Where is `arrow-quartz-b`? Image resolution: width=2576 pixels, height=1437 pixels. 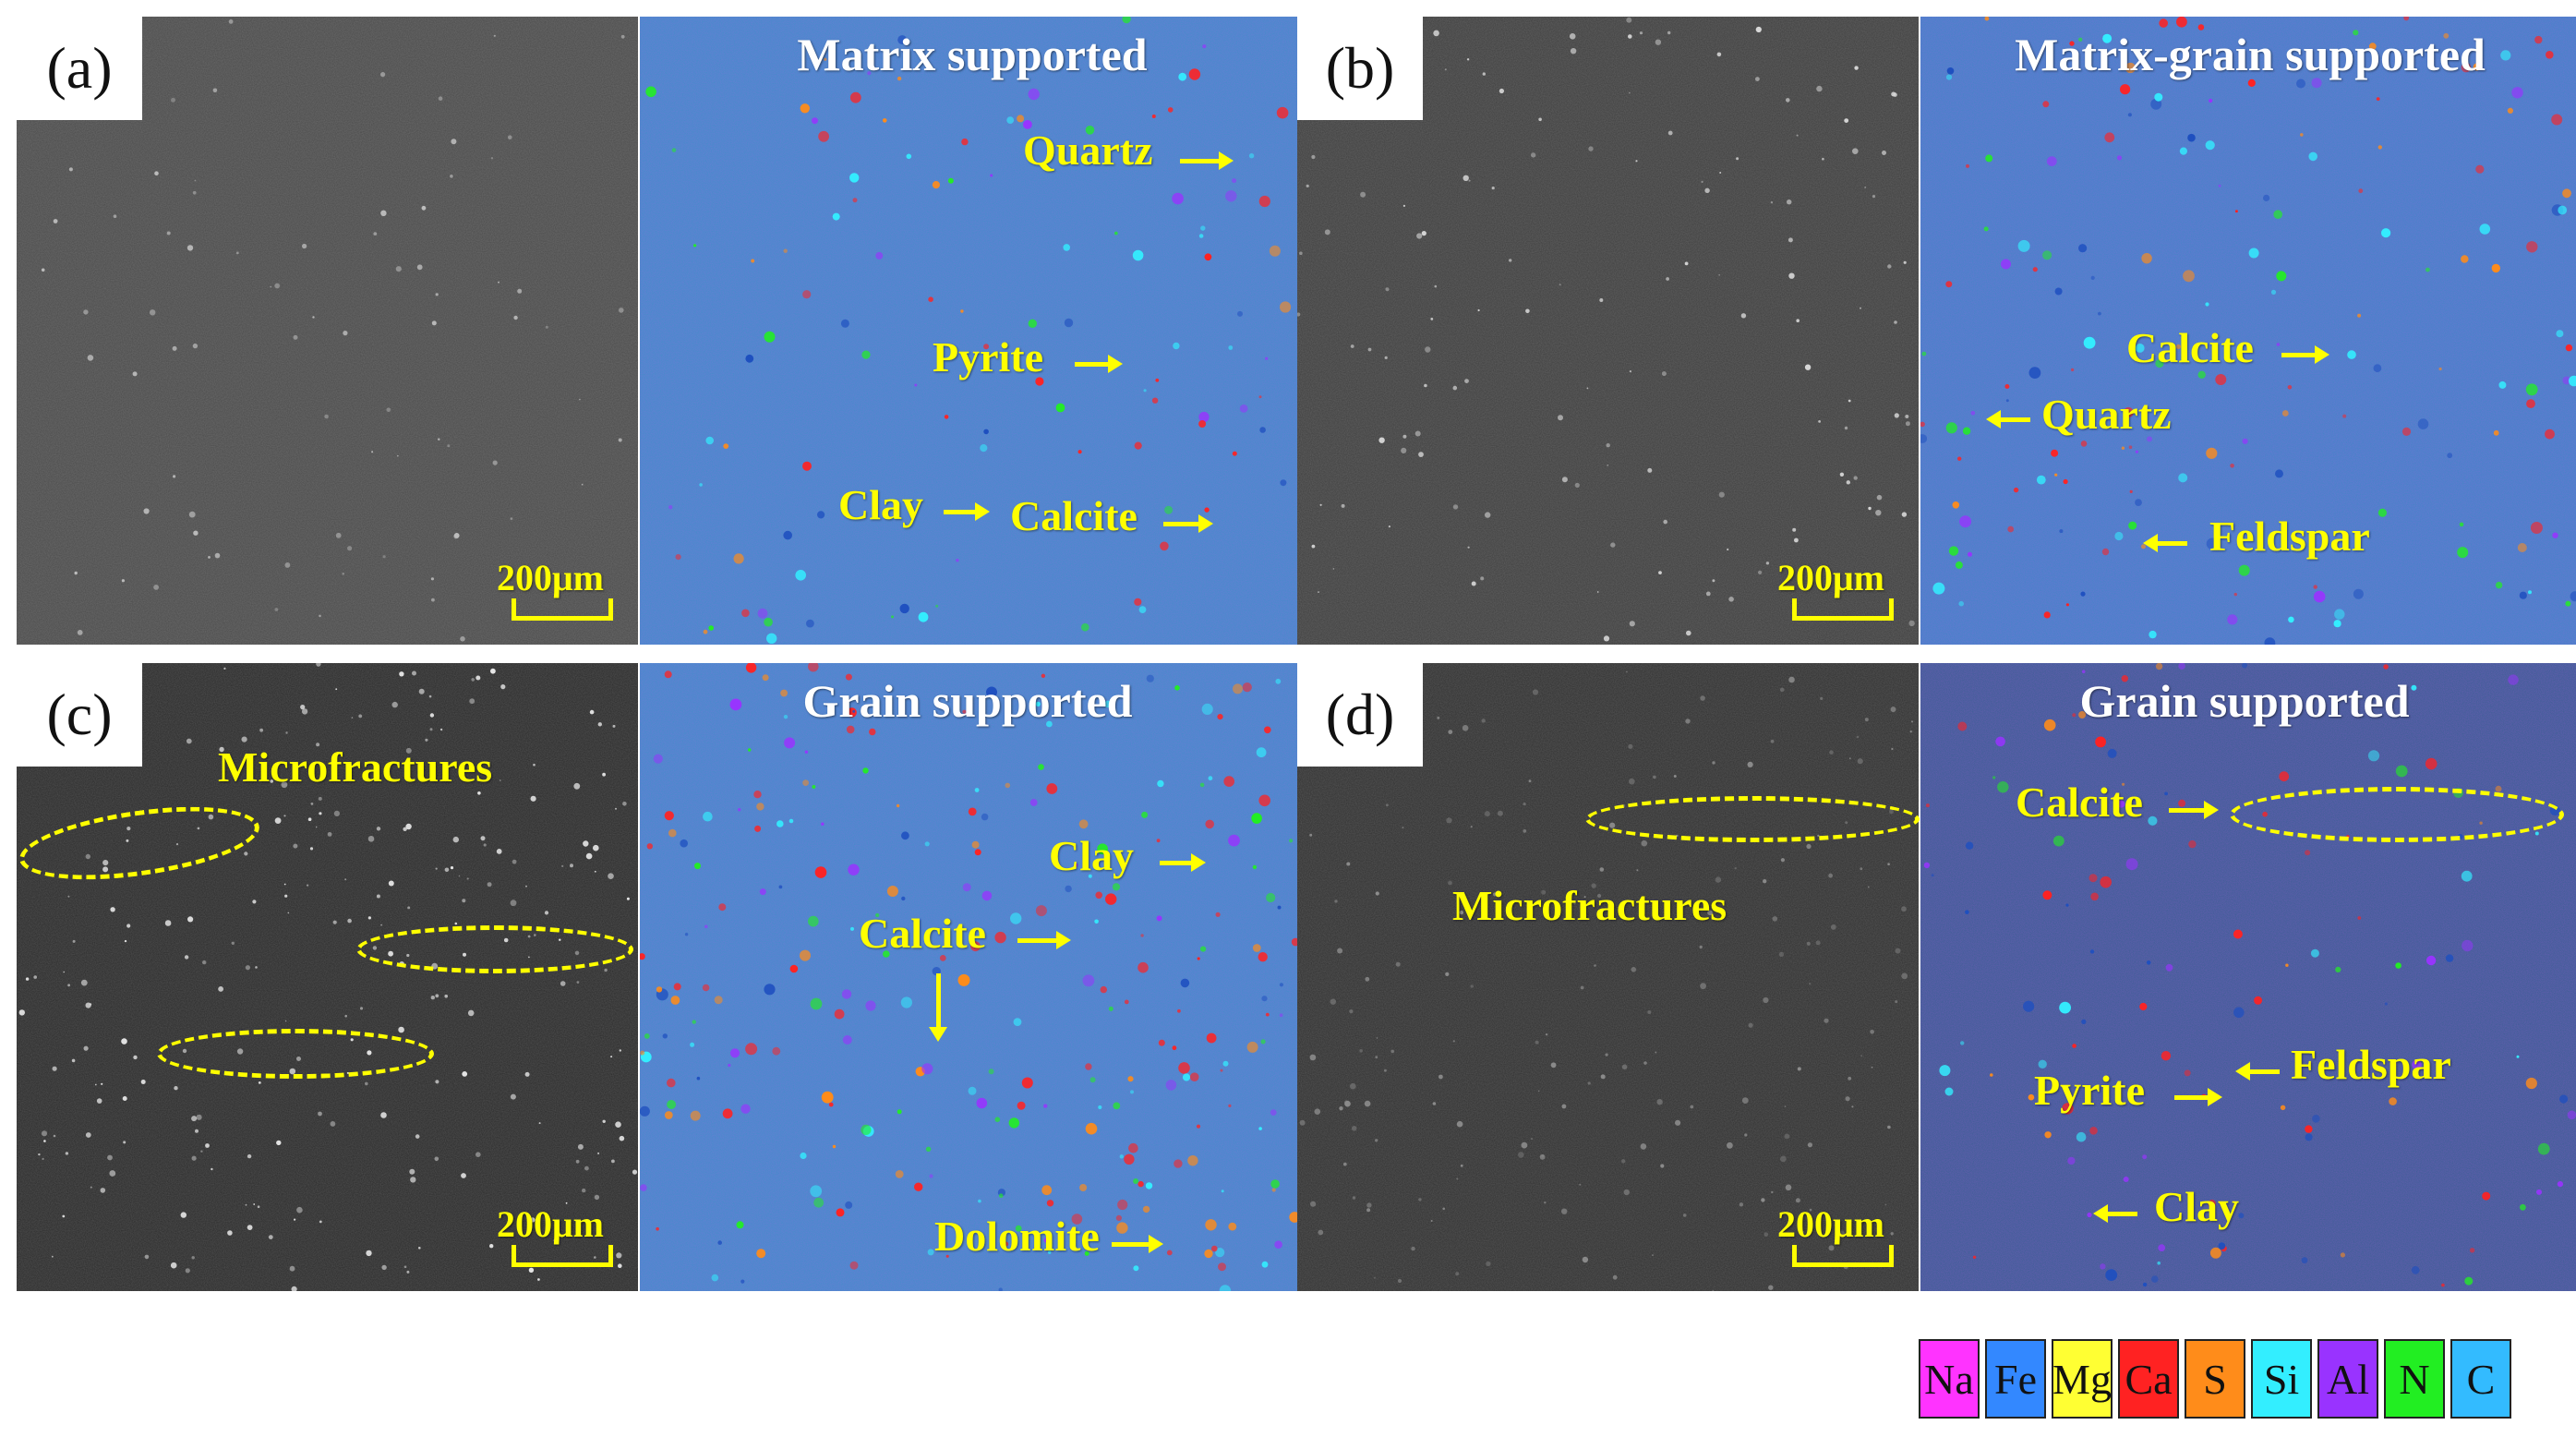
arrow-quartz-b is located at coordinates (2008, 419).